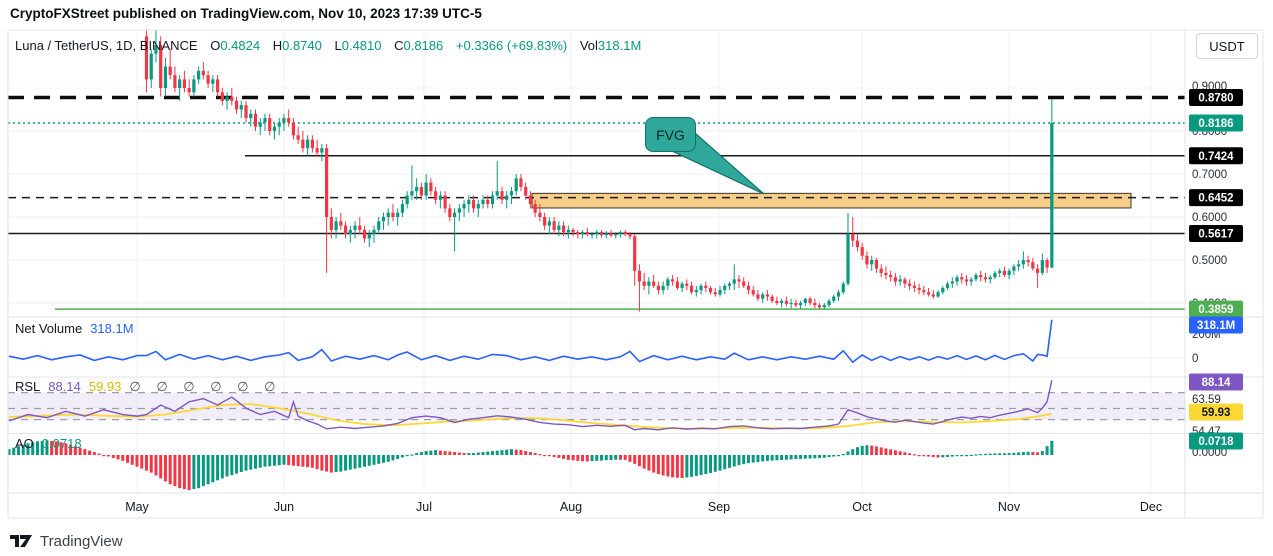 The width and height of the screenshot is (1273, 556). Describe the element at coordinates (1216, 123) in the screenshot. I see `price-badge-0.8186: 0.8186` at that location.